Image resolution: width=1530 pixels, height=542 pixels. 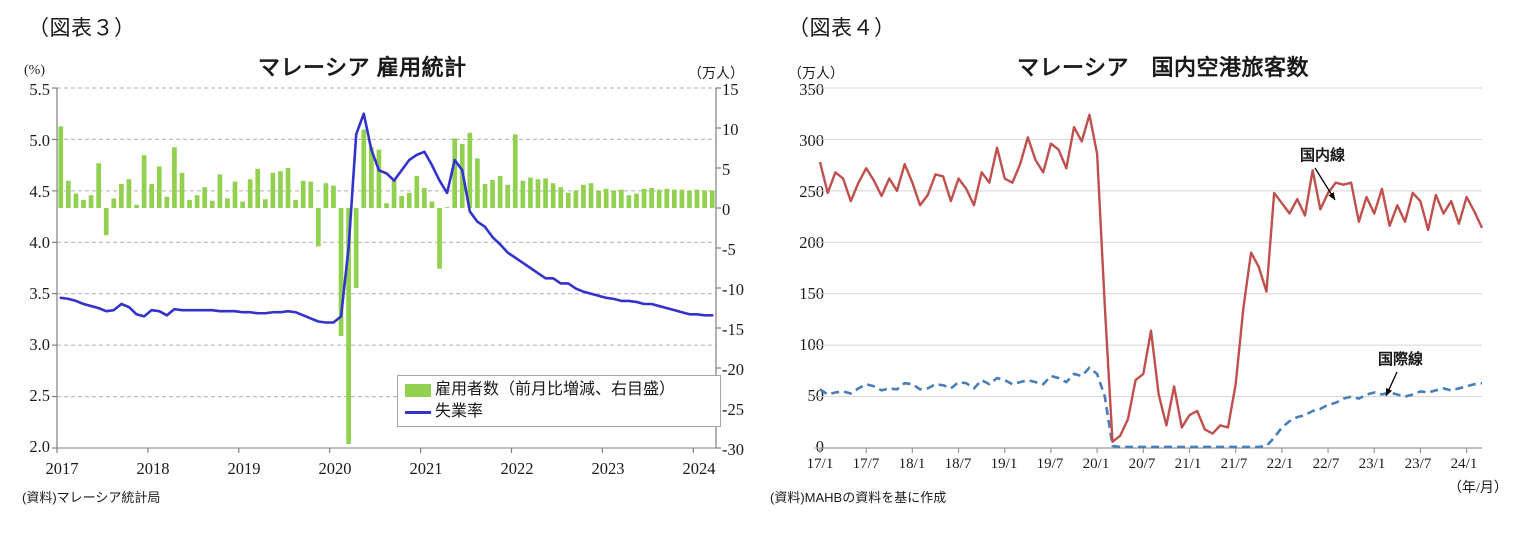 I want to click on y-left-tick-3-0: 3.0, so click(x=39, y=344).